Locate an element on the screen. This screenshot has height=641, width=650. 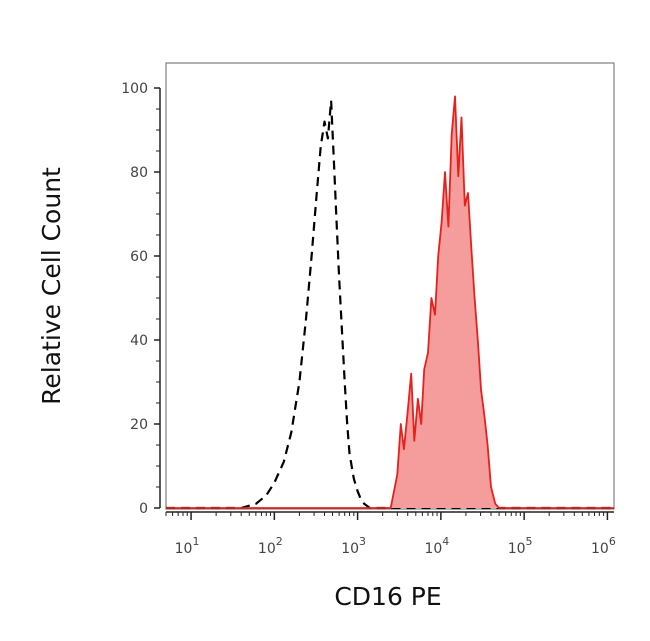
x-tick-label: 10¹ is located at coordinates (187, 546).